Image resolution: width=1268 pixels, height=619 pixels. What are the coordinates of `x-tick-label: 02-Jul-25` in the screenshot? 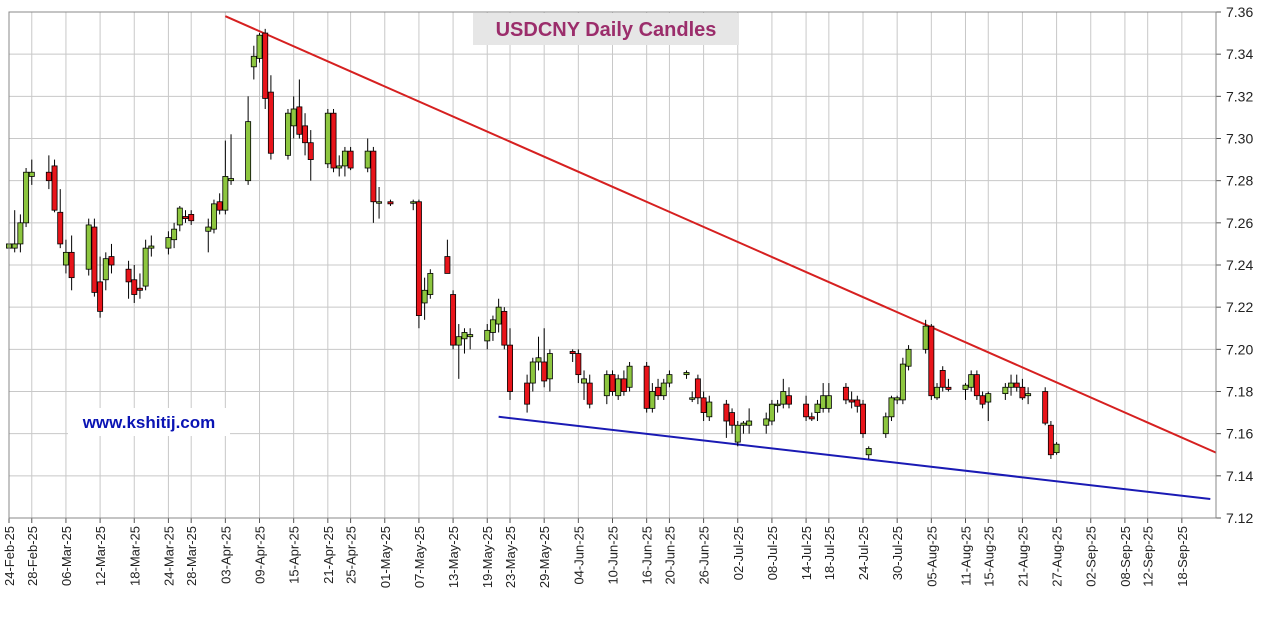 It's located at (738, 553).